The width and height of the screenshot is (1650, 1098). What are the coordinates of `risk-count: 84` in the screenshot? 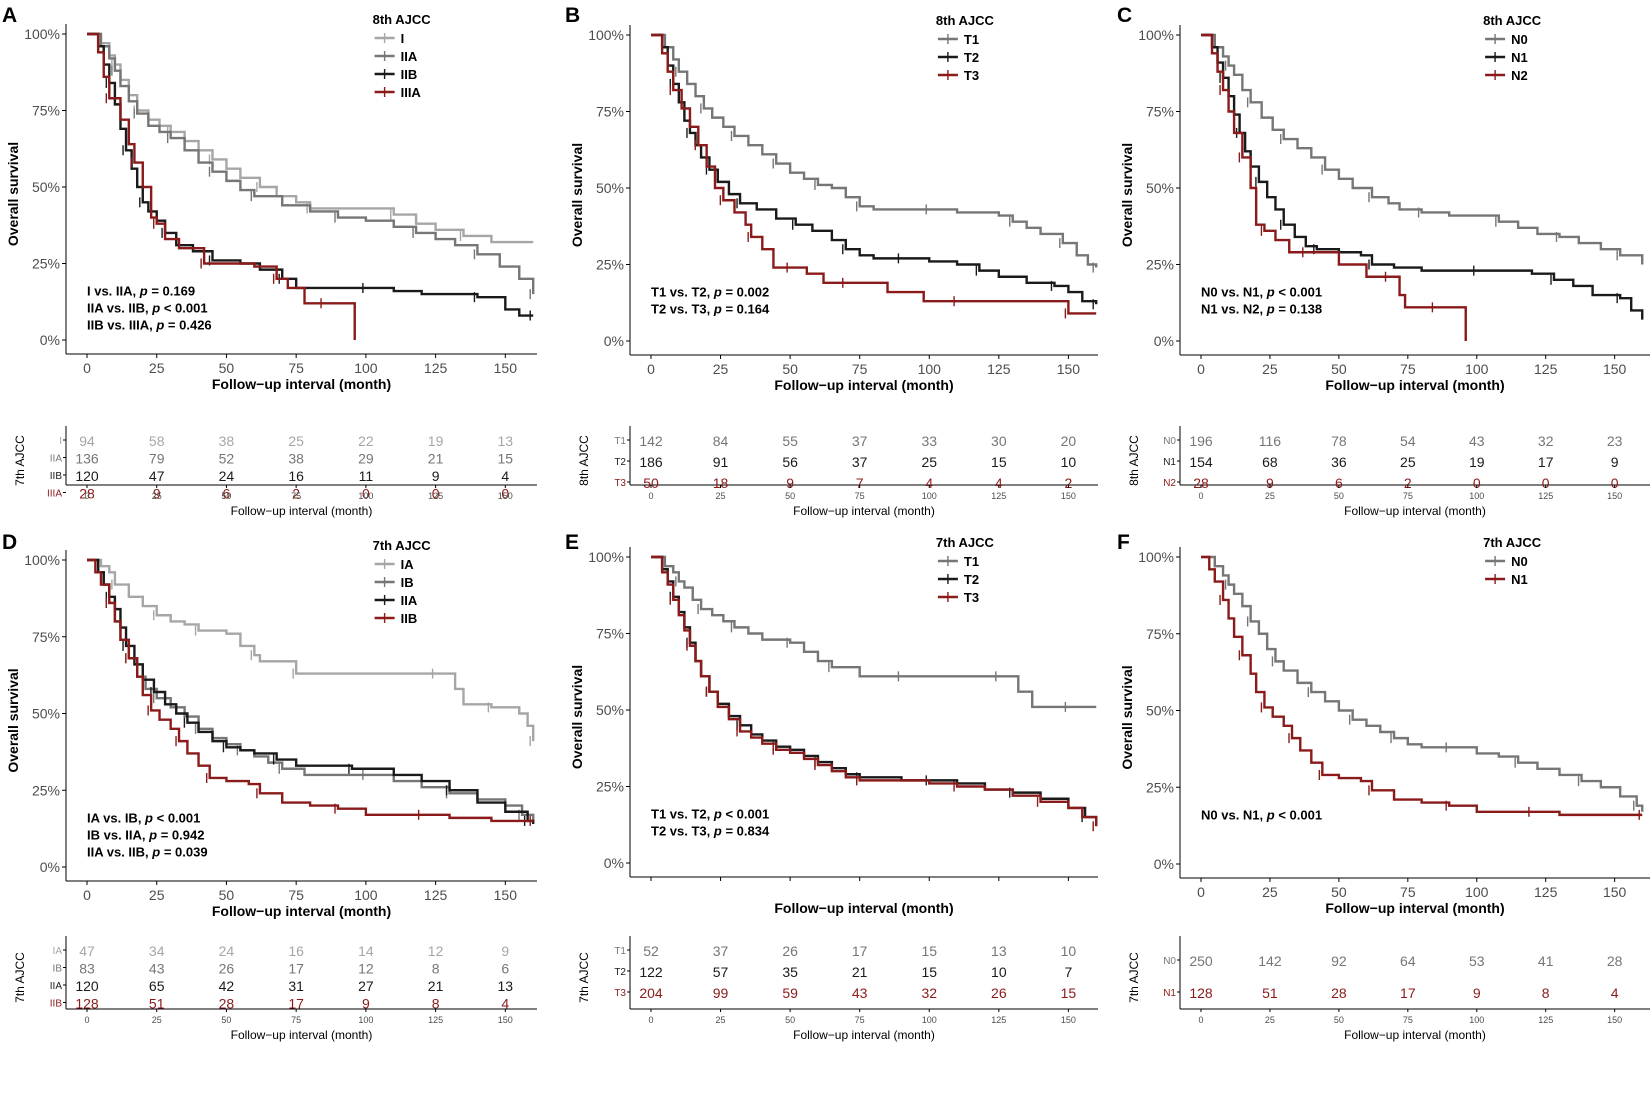 It's located at (721, 441).